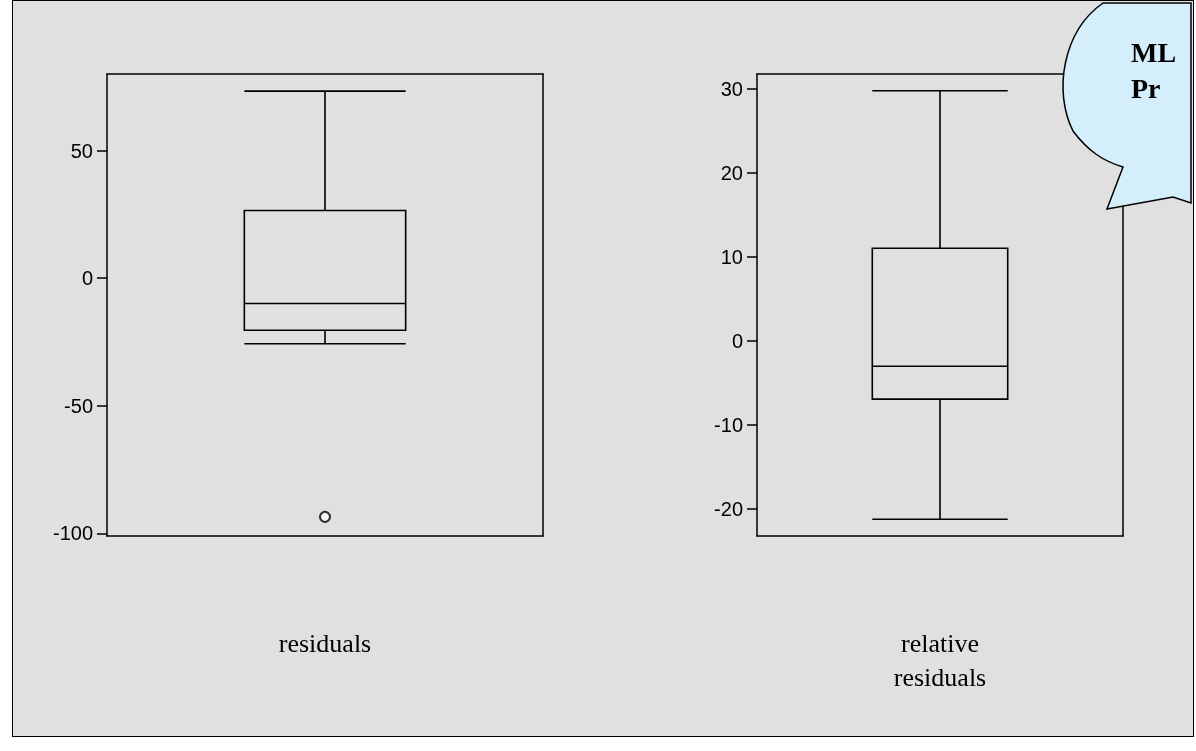  What do you see at coordinates (78, 405) in the screenshot?
I see `y-tick-label: -50` at bounding box center [78, 405].